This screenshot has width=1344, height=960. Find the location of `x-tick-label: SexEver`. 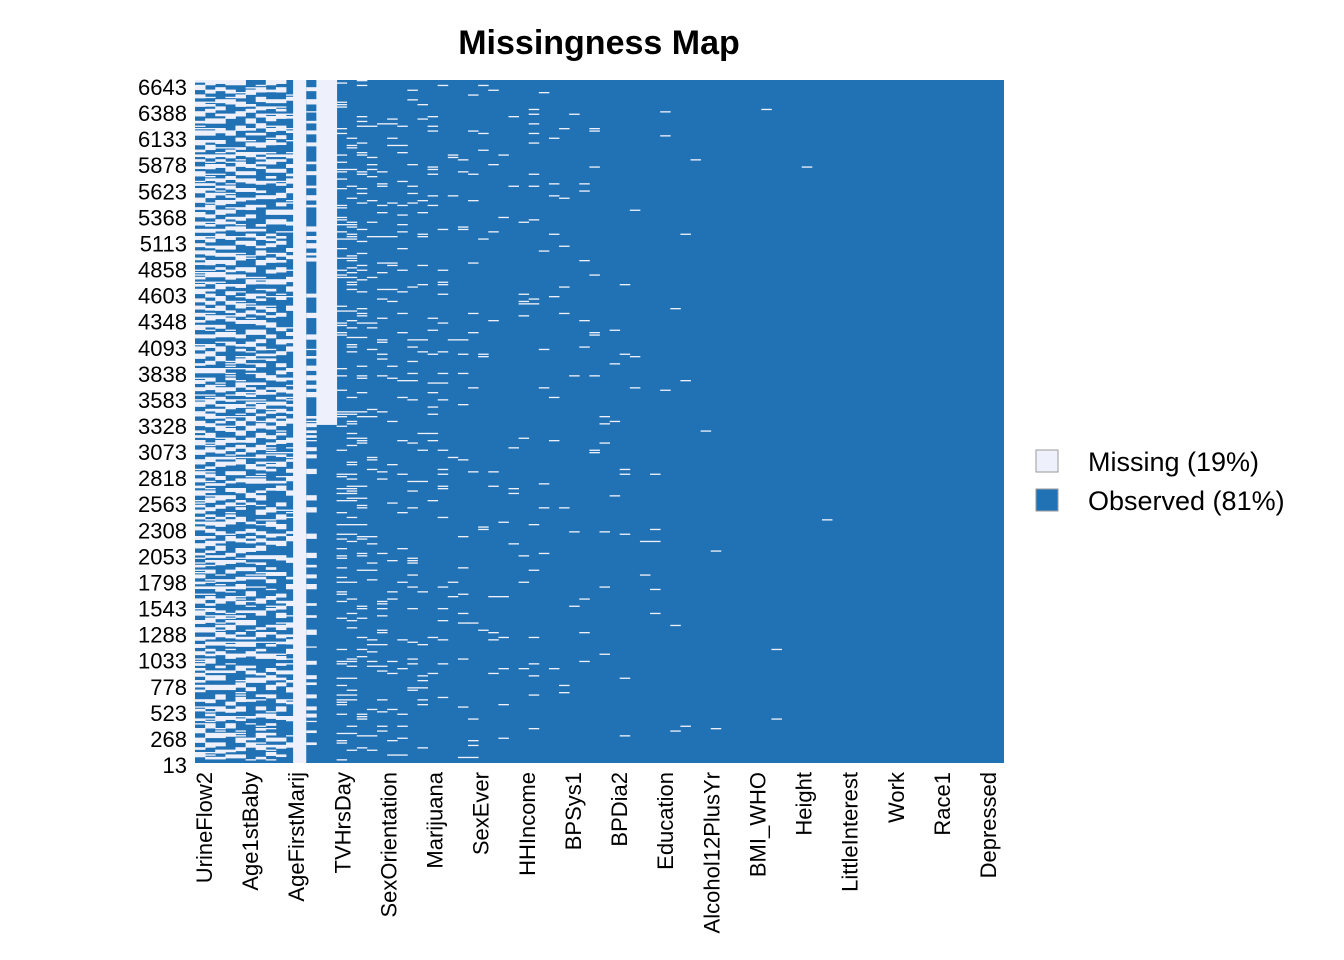

x-tick-label: SexEver is located at coordinates (481, 813).